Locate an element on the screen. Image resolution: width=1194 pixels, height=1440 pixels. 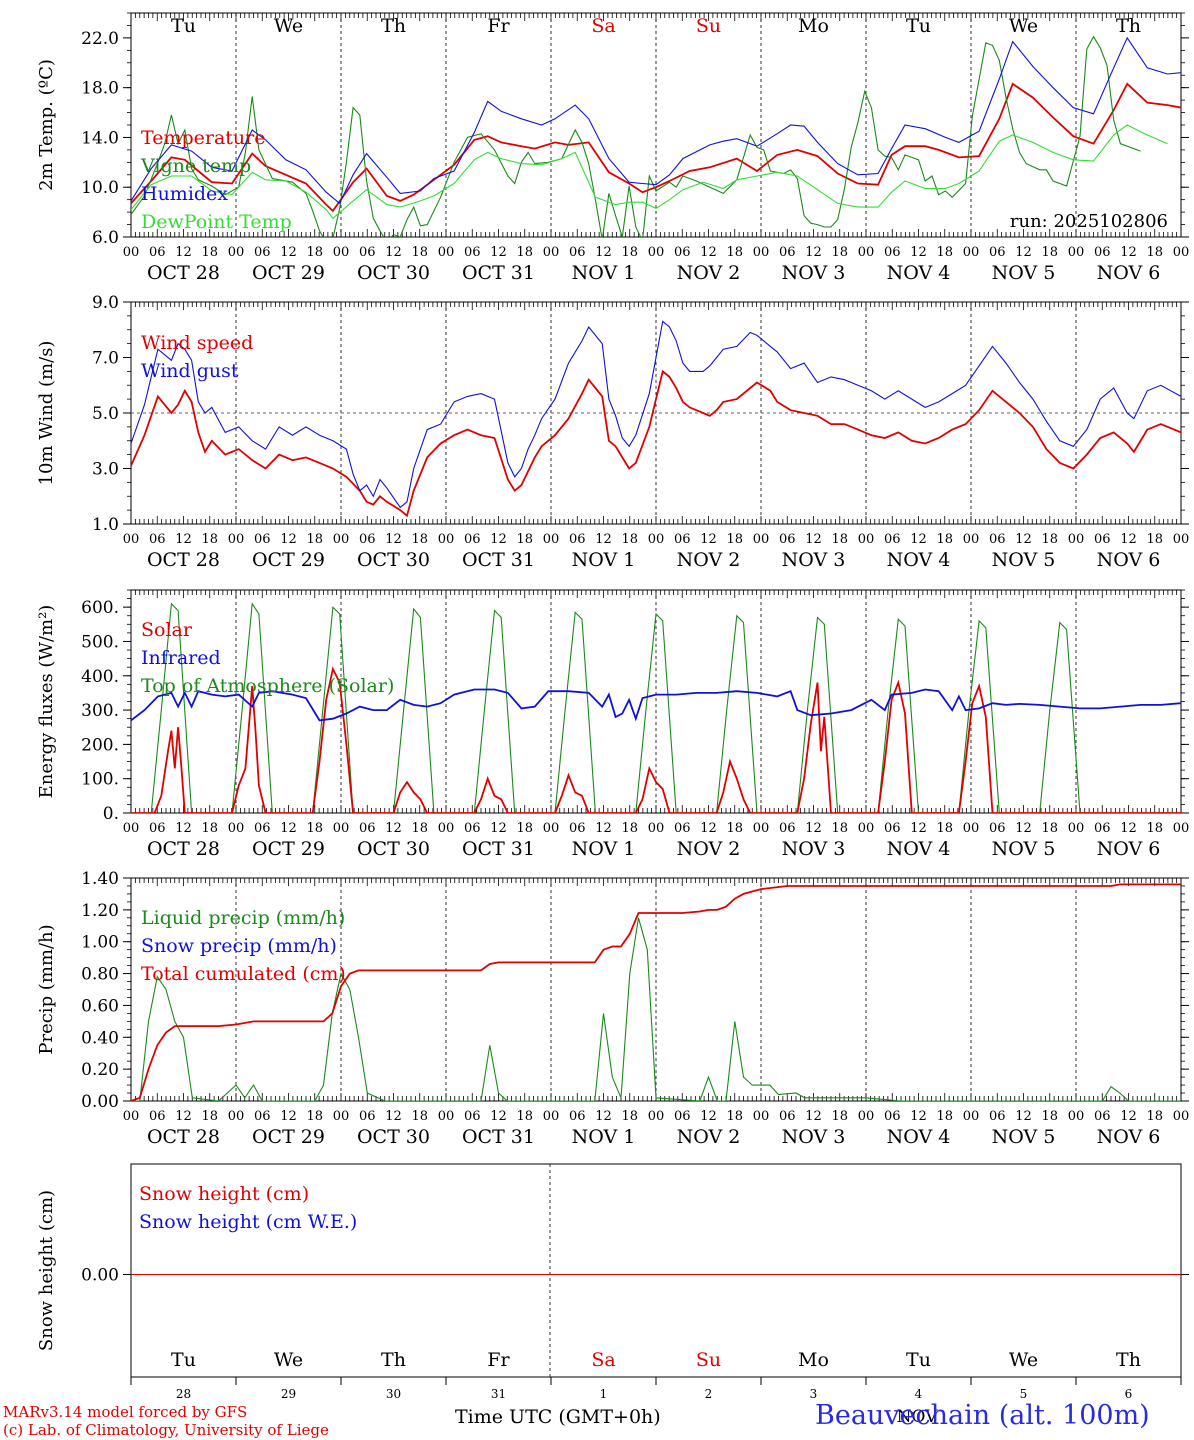
panel-precip is located at coordinates (656, 989).